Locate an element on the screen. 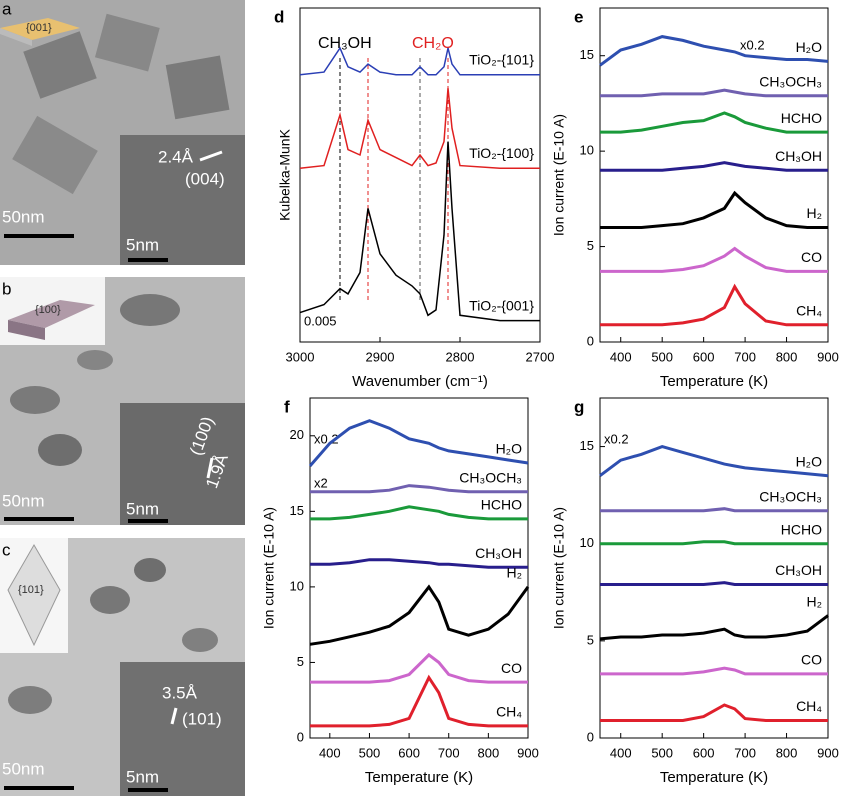 Image resolution: width=858 pixels, height=796 pixels. annotation: x2 is located at coordinates (321, 482).